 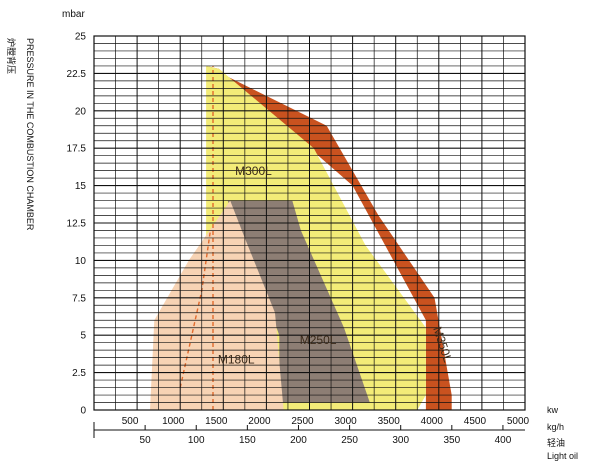 I want to click on x-tick-label-kgh: 250, so click(x=349, y=440).